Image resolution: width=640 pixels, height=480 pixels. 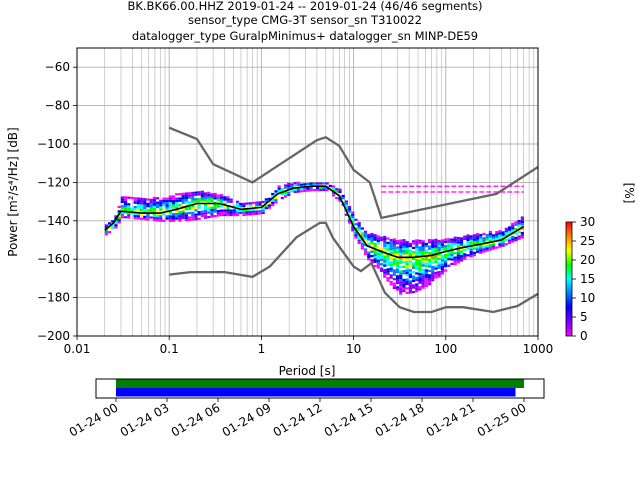 I want to click on timeline-tick-label: 01-24 21, so click(x=451, y=419).